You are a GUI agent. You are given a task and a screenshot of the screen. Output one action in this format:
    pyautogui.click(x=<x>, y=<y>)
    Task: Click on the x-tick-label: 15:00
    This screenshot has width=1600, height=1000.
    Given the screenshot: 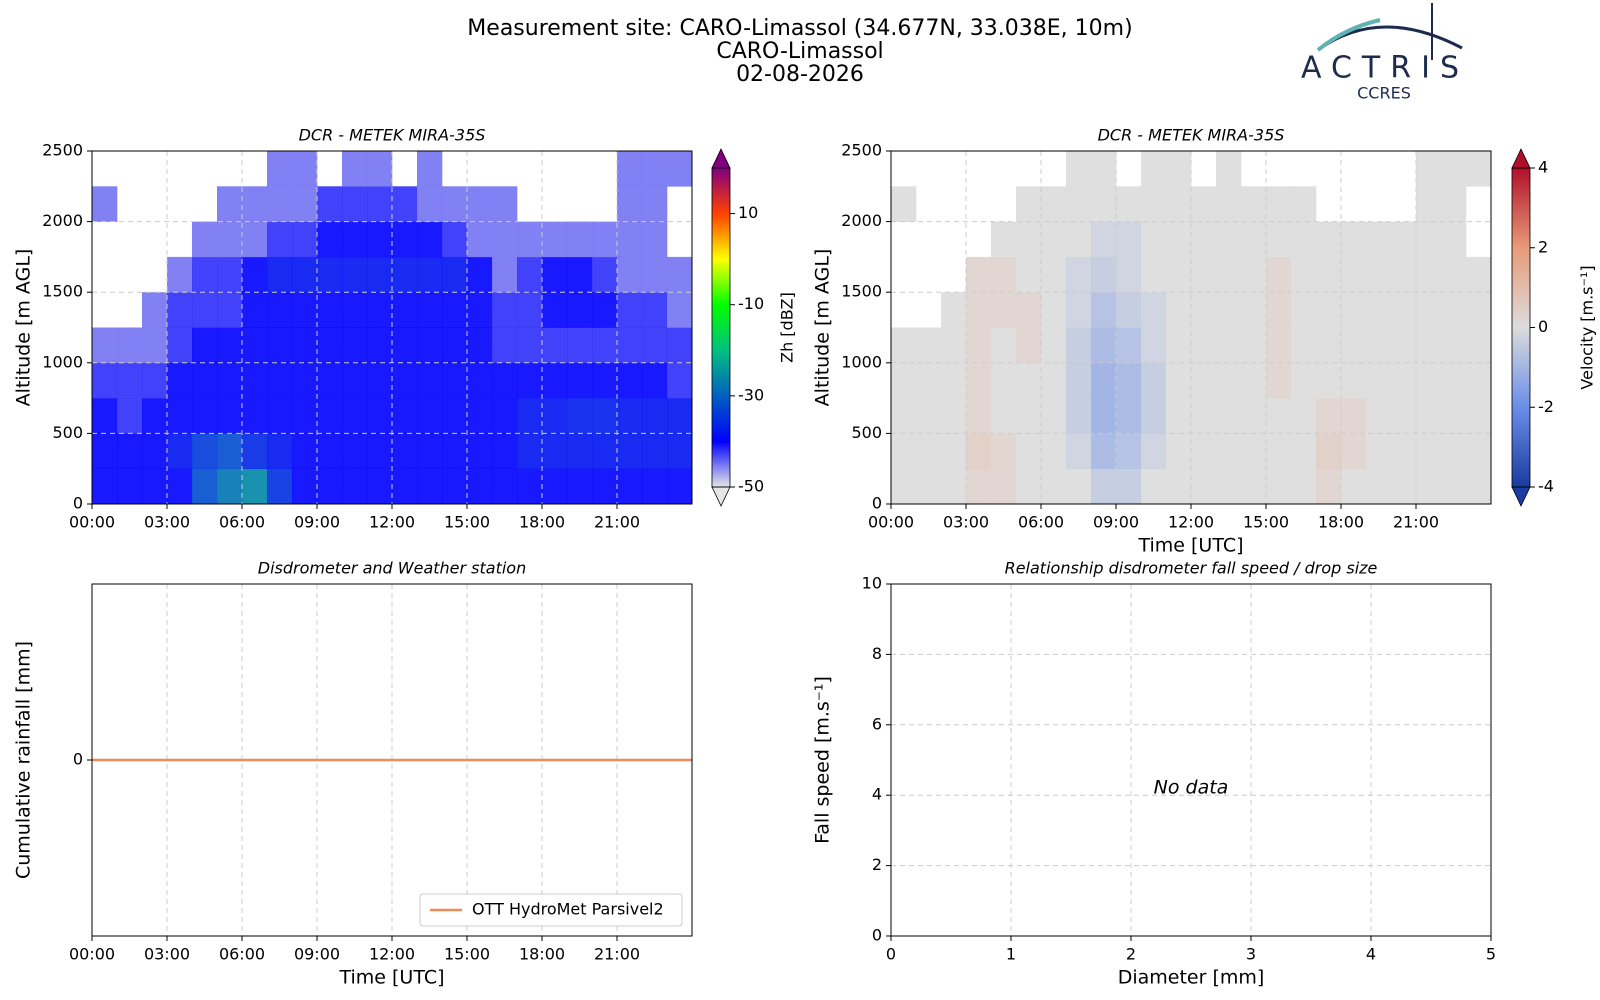 What is the action you would take?
    pyautogui.click(x=467, y=522)
    